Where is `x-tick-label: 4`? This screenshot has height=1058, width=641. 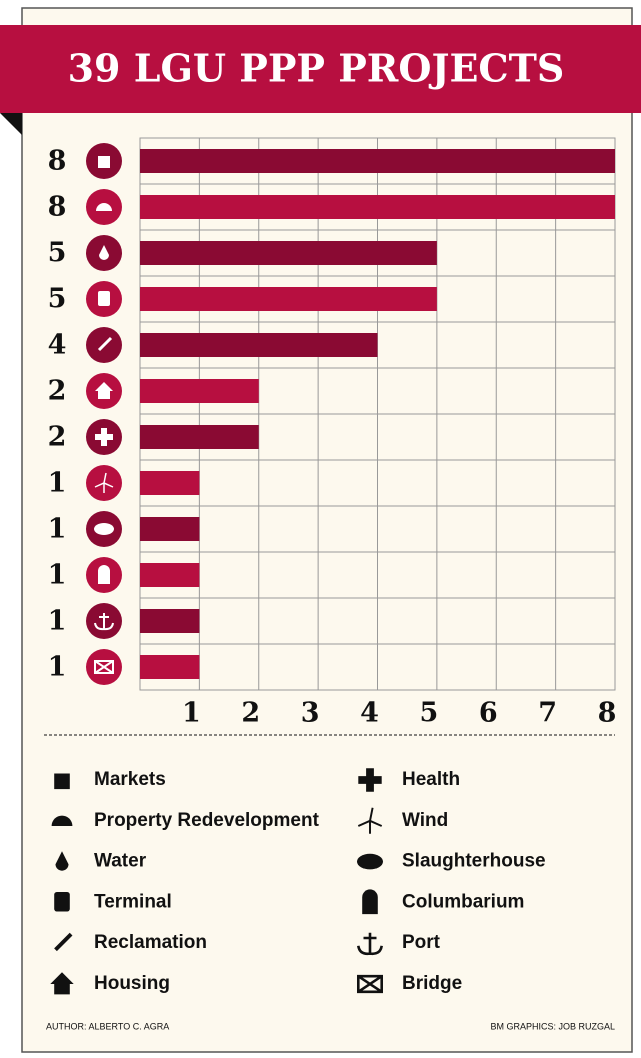 x-tick-label: 4 is located at coordinates (369, 713).